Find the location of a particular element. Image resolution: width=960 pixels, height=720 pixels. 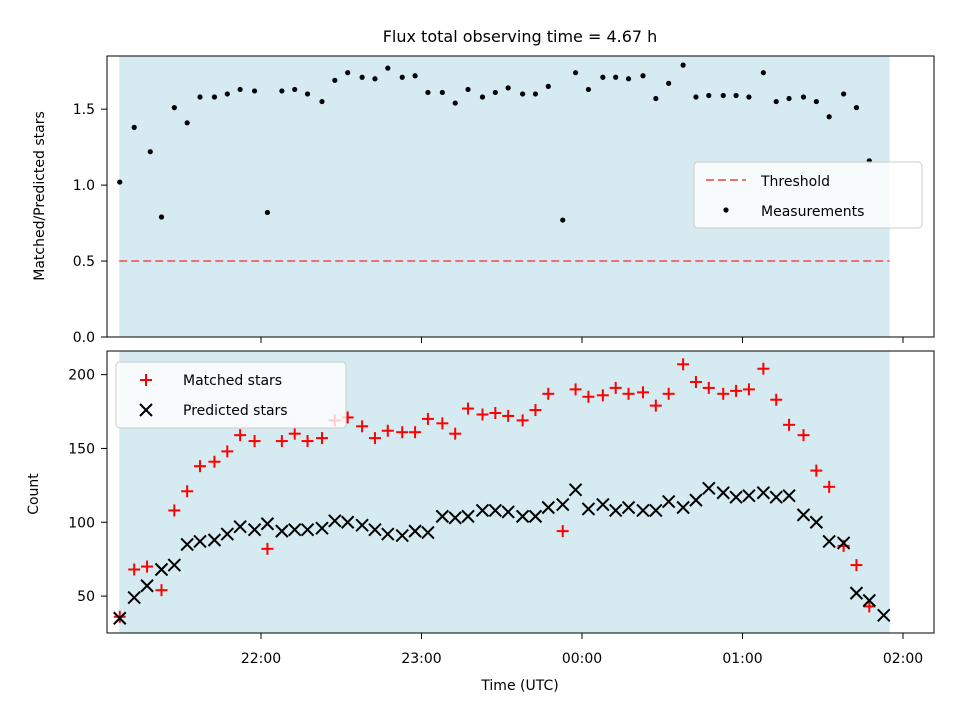

matched-legend-label: Matched stars is located at coordinates (232, 381).